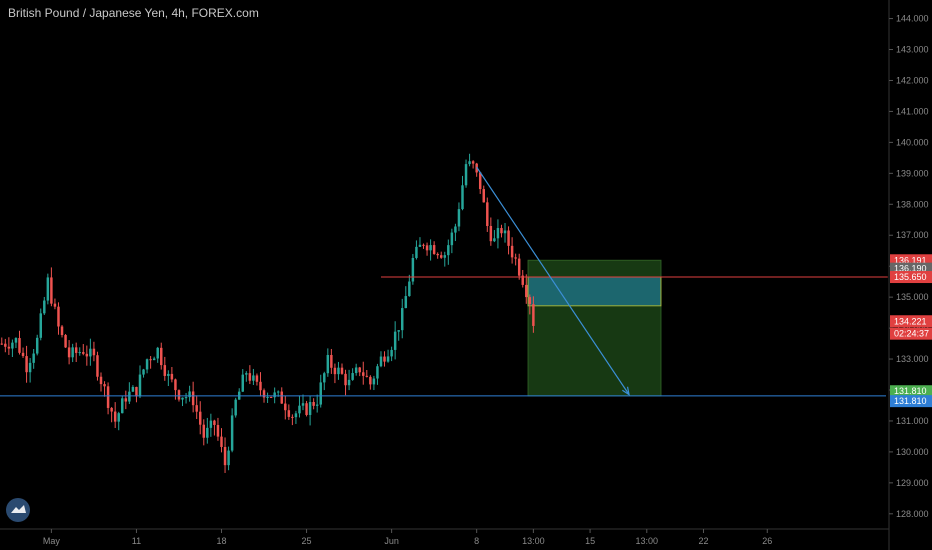 Image resolution: width=932 pixels, height=550 pixels. Describe the element at coordinates (911, 333) in the screenshot. I see `price-tag: 02:24:37` at that location.